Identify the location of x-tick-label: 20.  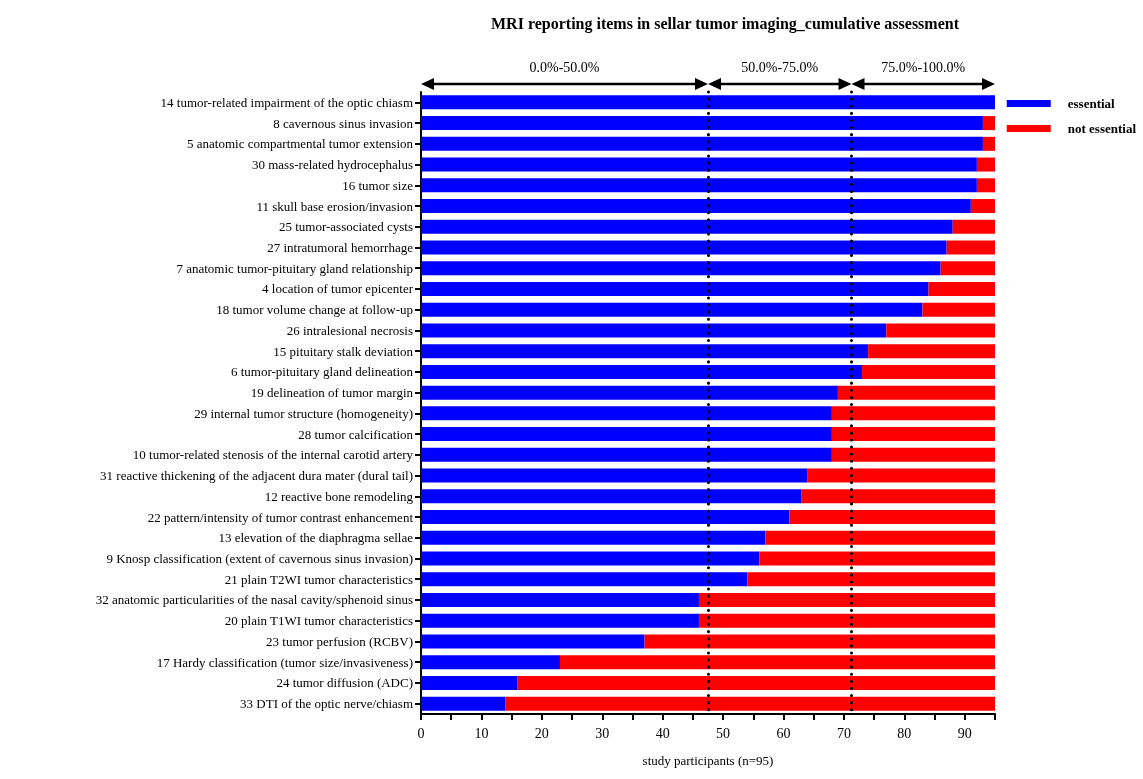
(541, 733).